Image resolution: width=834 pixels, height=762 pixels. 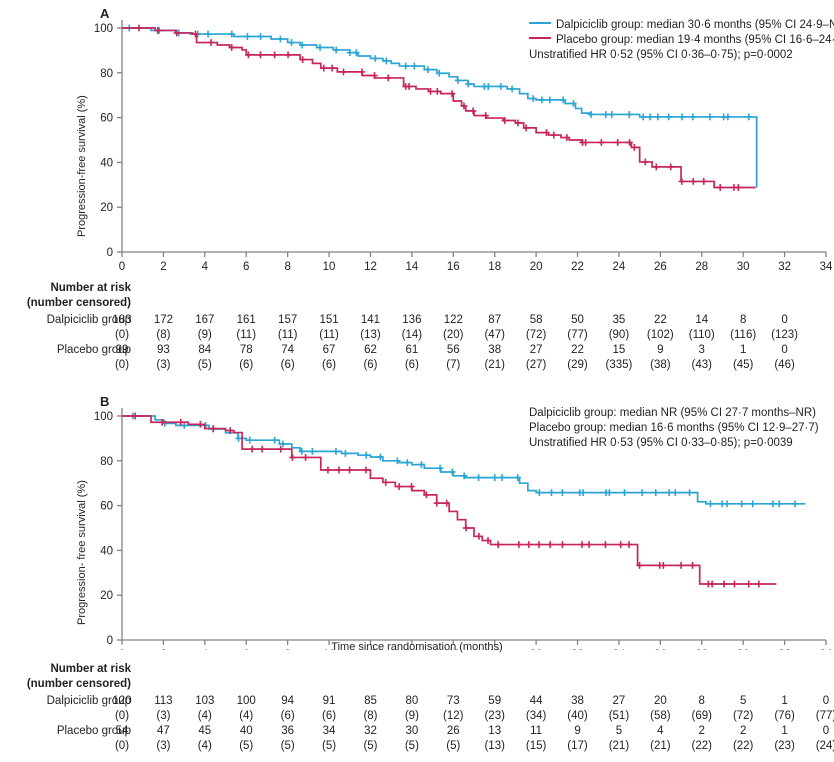 I want to click on svg-text: 22, so click(x=577, y=267).